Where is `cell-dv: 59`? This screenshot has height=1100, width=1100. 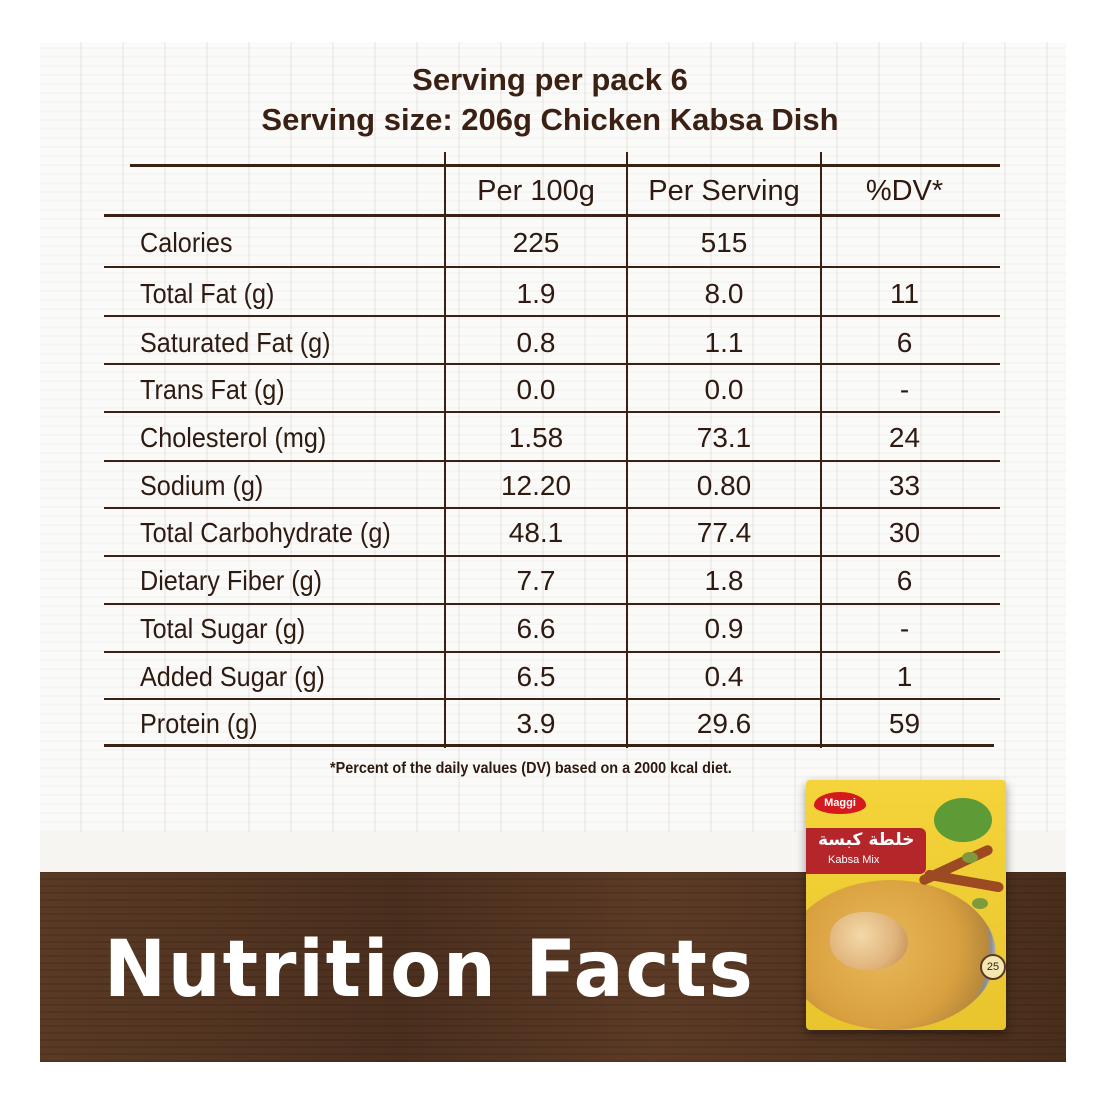
cell-dv: 59 is located at coordinates (904, 723).